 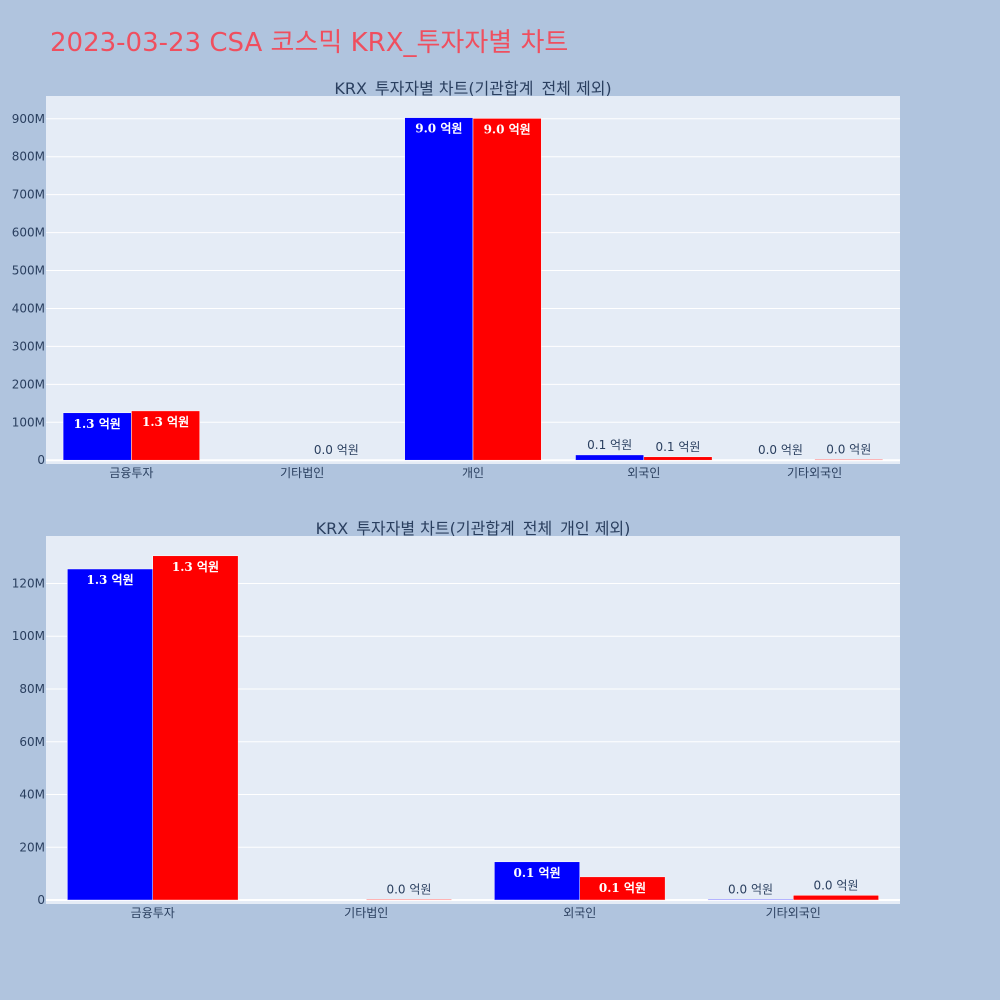 What do you see at coordinates (472, 89) in the screenshot?
I see `chart-title: KRX_투자자별 차트(기관합계_전체 제외)` at bounding box center [472, 89].